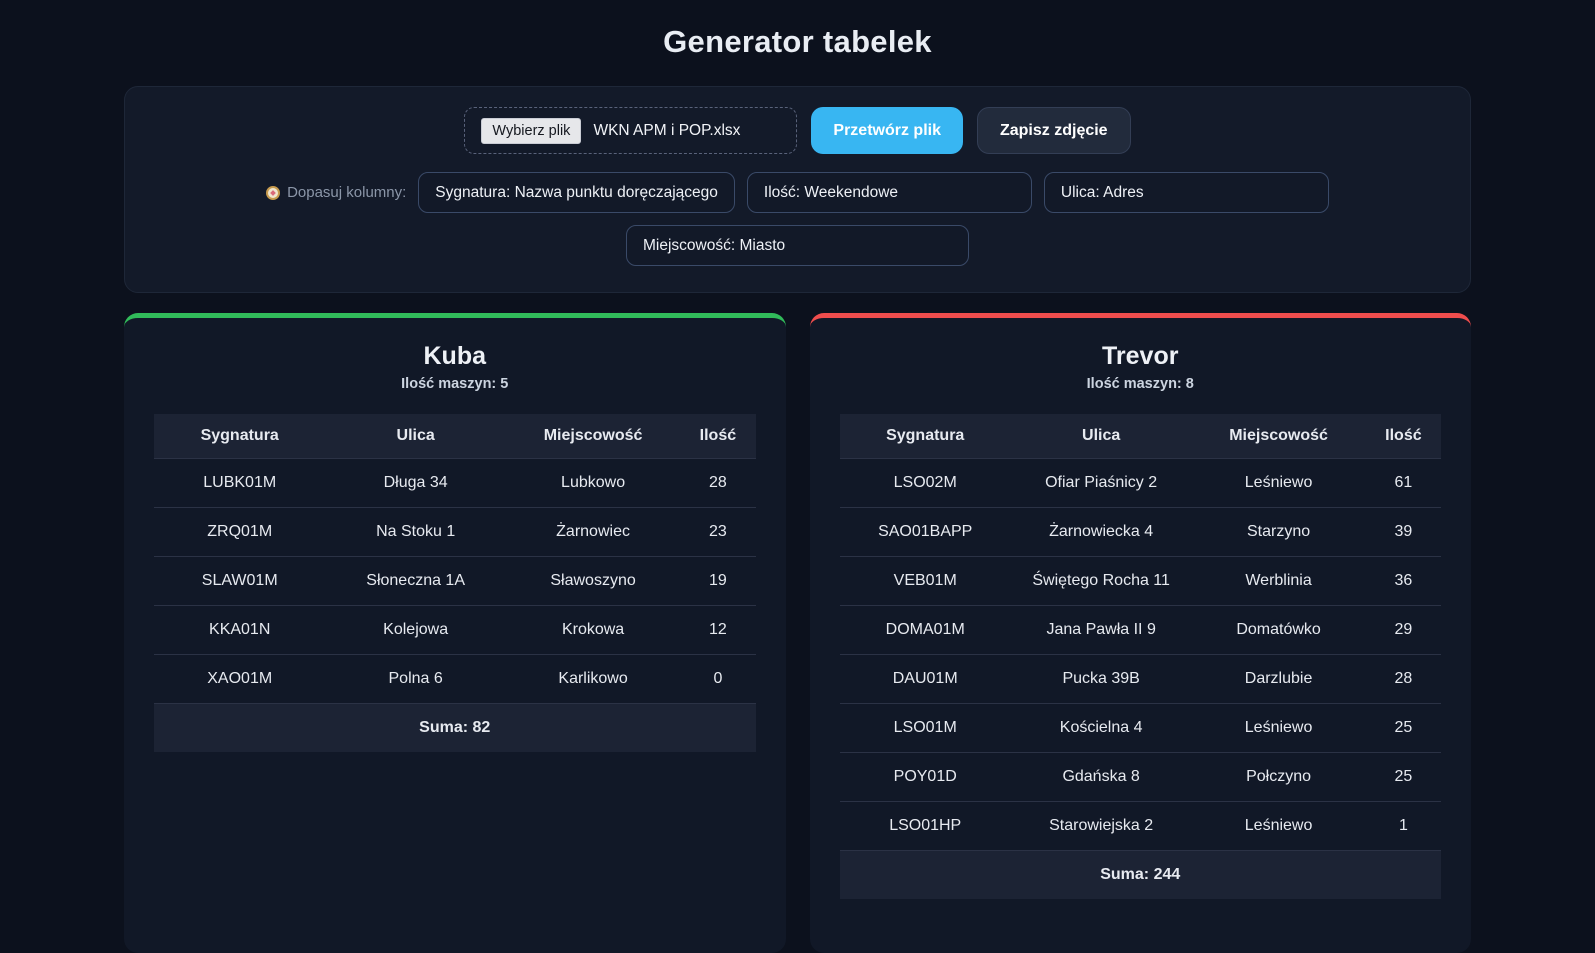 The height and width of the screenshot is (953, 1595). Describe the element at coordinates (1403, 826) in the screenshot. I see `table-cell: 1` at that location.